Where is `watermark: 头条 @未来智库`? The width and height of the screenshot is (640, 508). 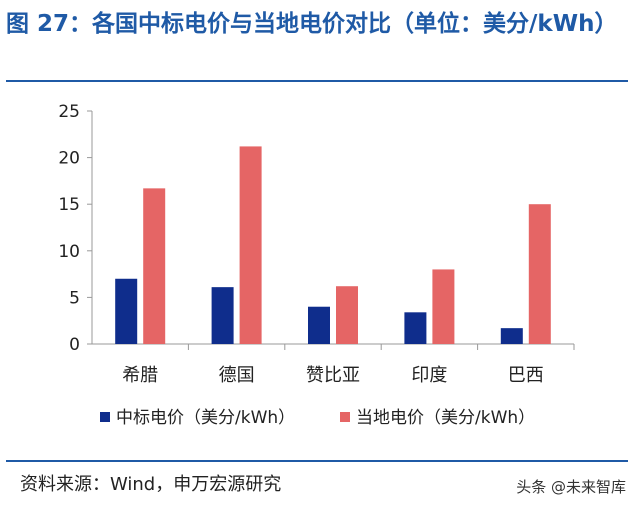
watermark: 头条 @未来智库 is located at coordinates (571, 487).